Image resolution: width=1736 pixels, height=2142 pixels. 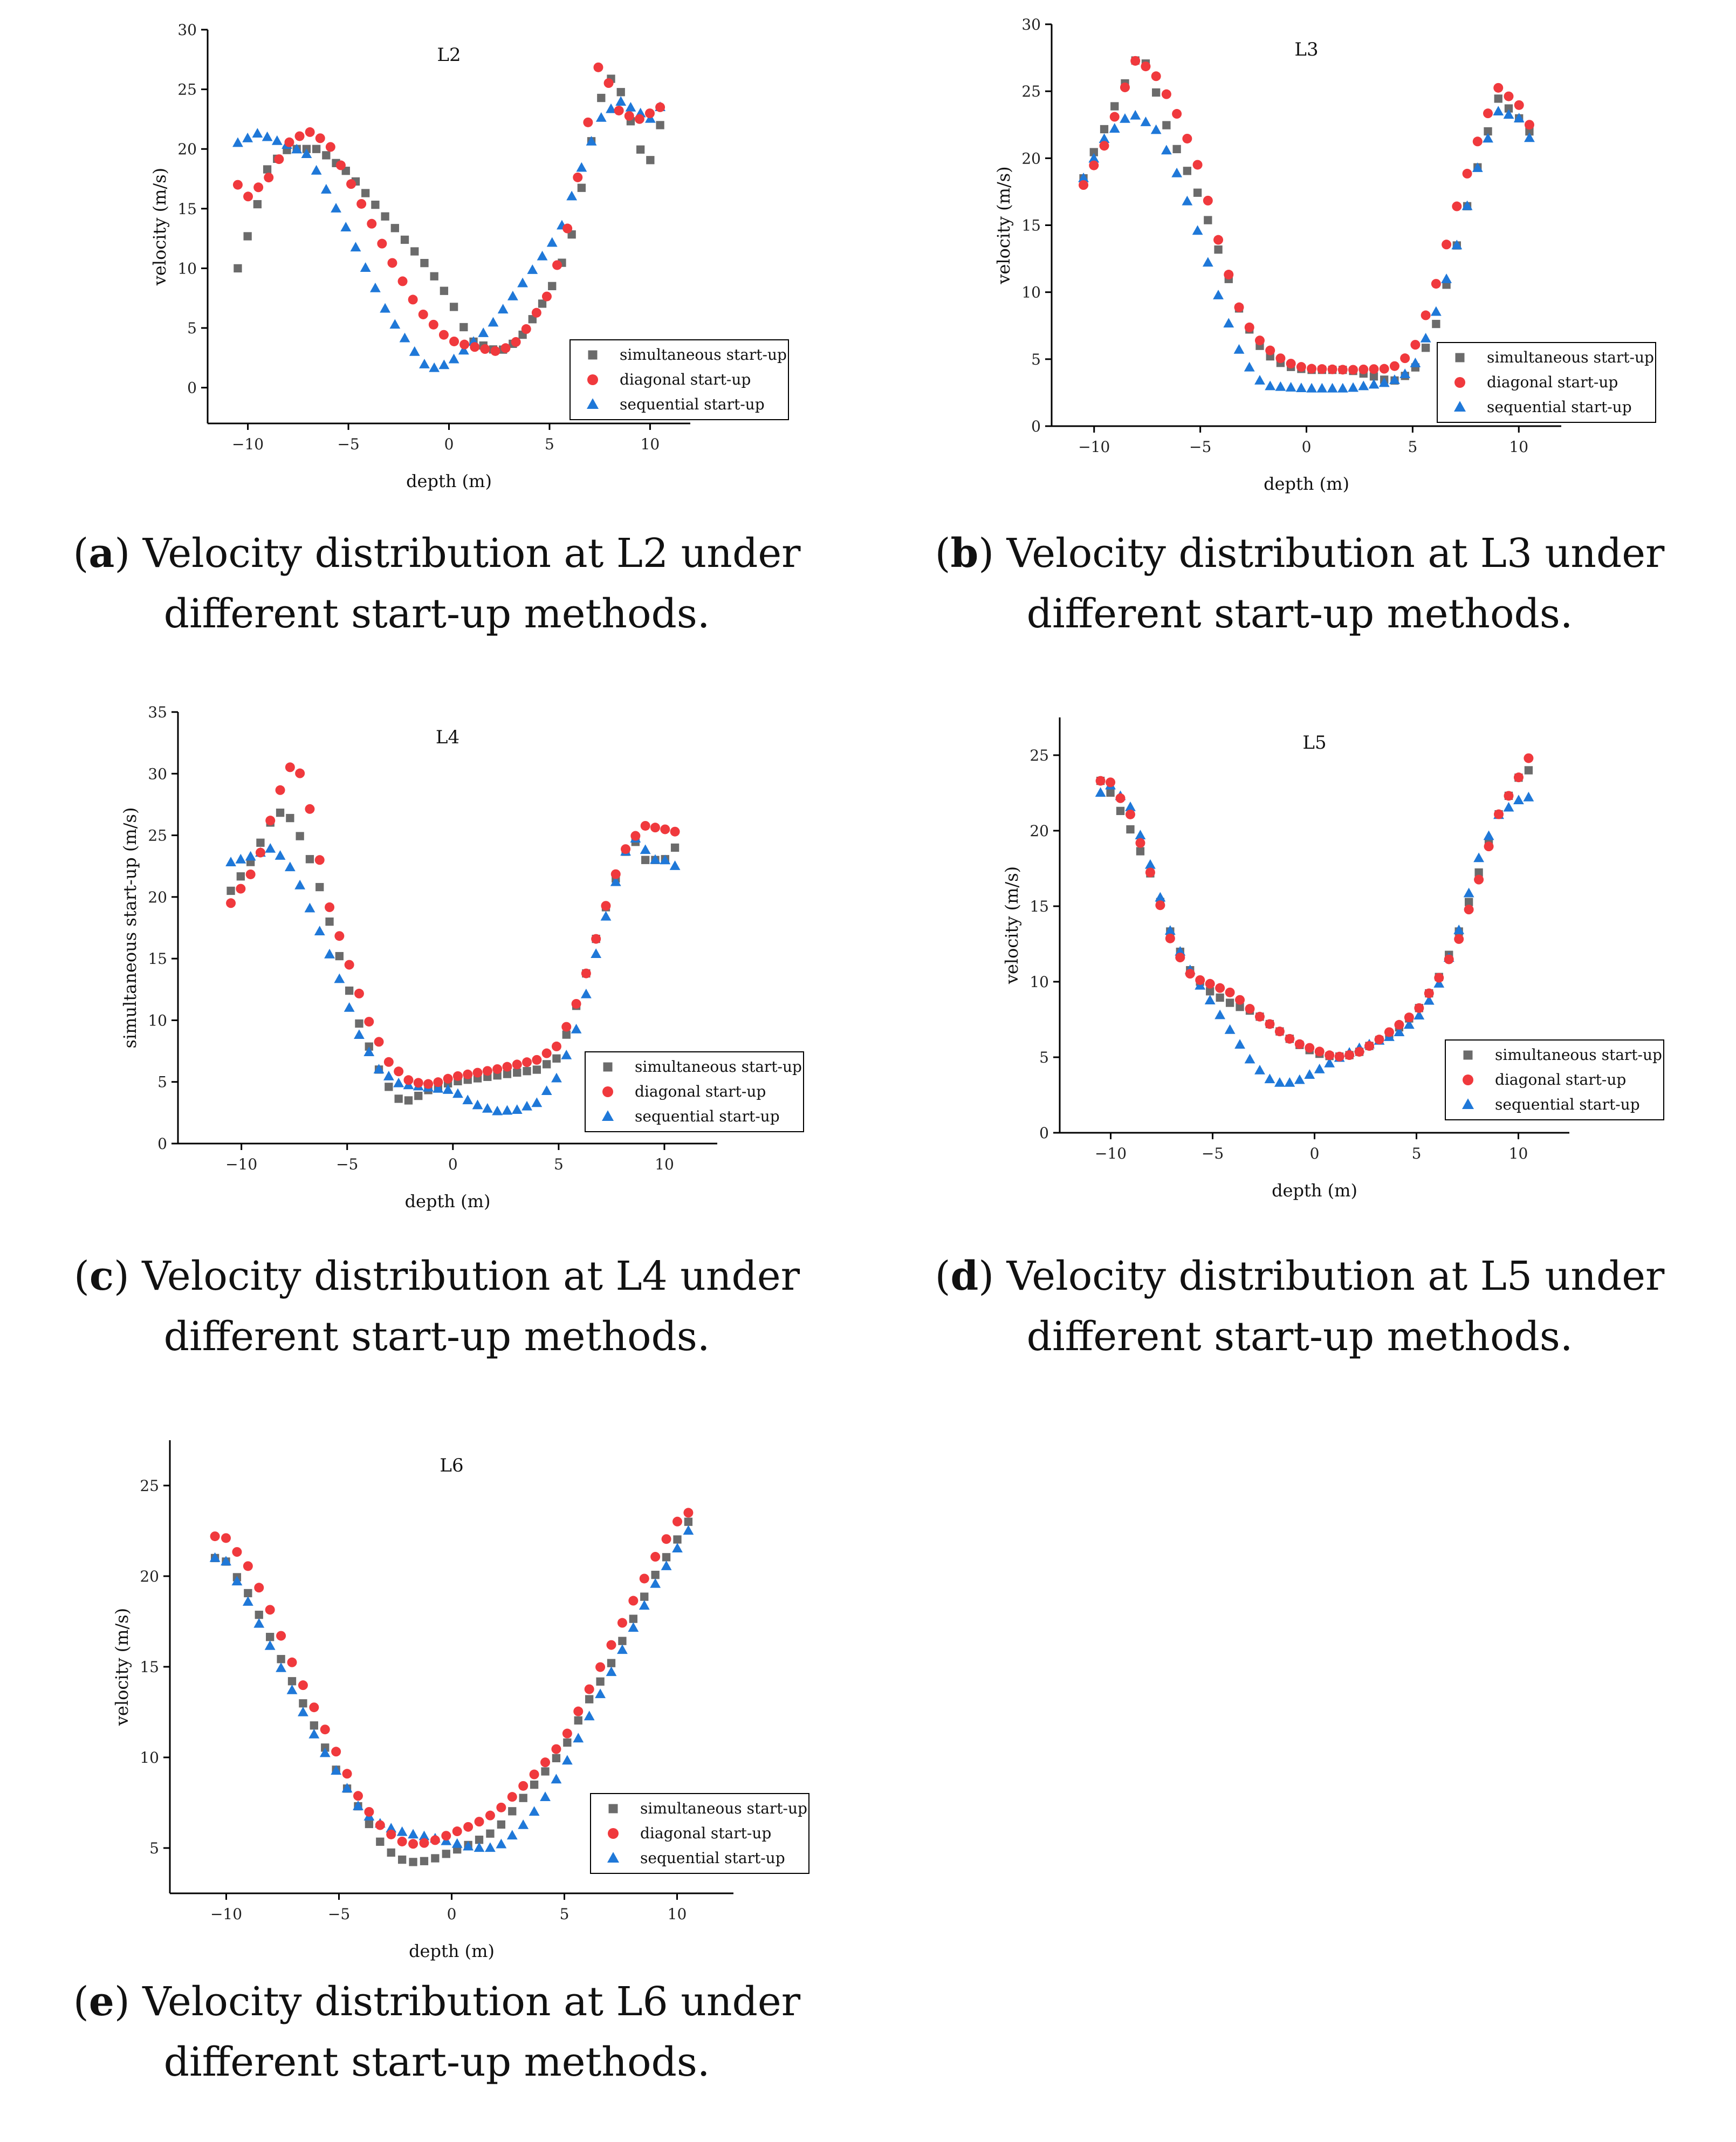 I want to click on chart-title: L3, so click(x=1306, y=50).